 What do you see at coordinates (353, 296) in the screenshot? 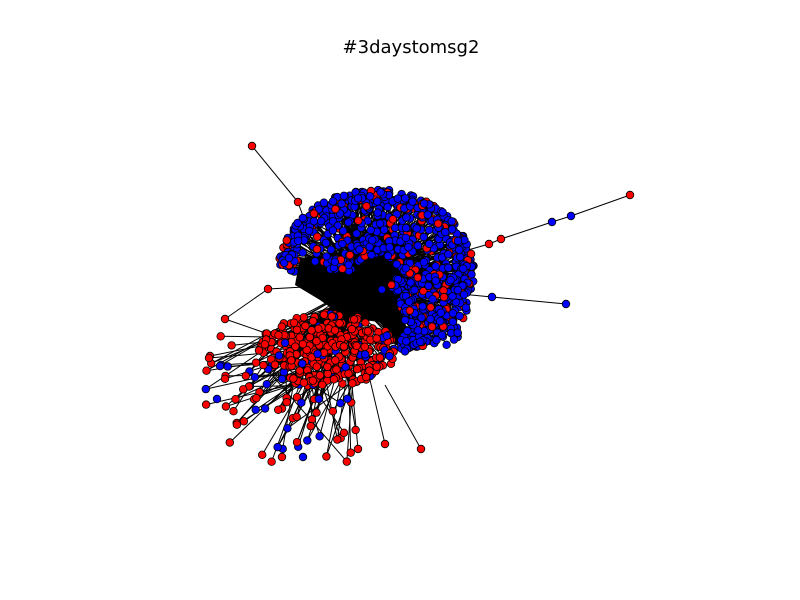
I see `dense-edge-core` at bounding box center [353, 296].